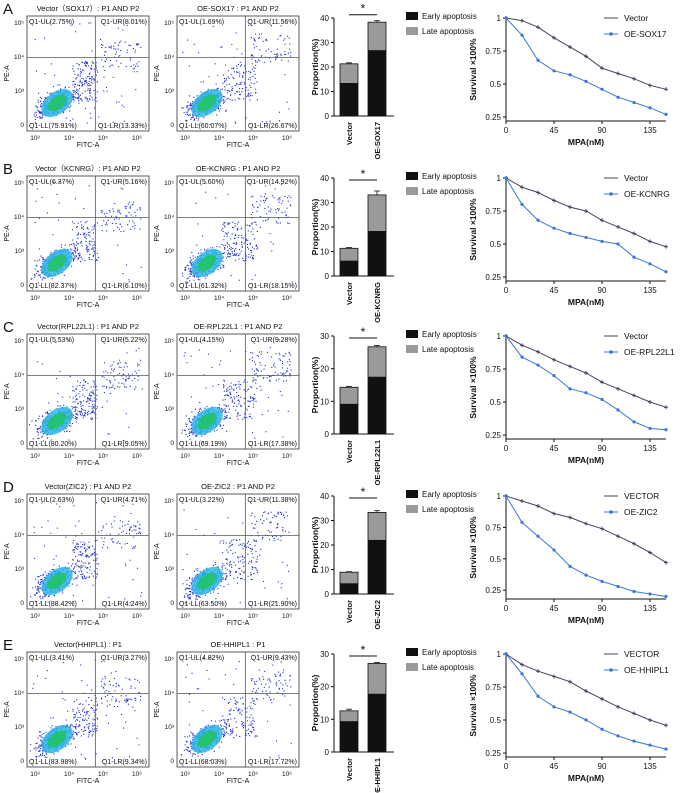  I want to click on flow-x-tick: 10³, so click(185, 298).